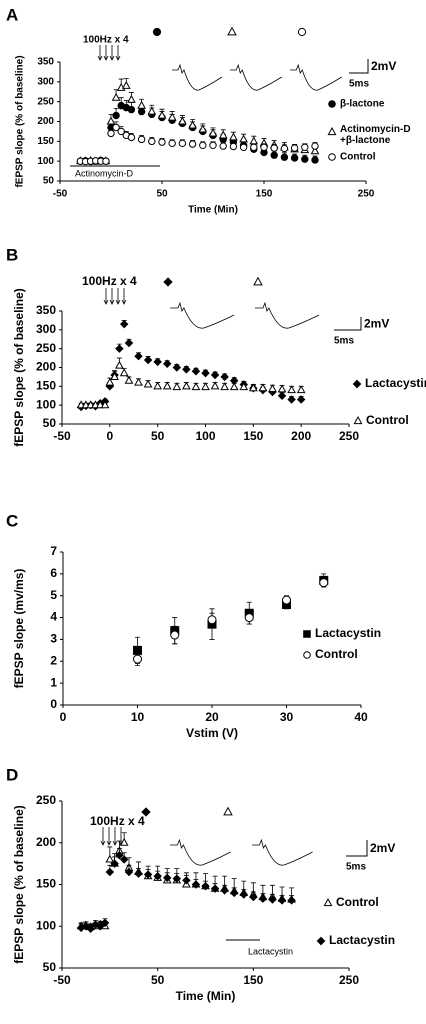 This screenshot has width=426, height=1024. I want to click on y-tick-label: 250, so click(46, 348).